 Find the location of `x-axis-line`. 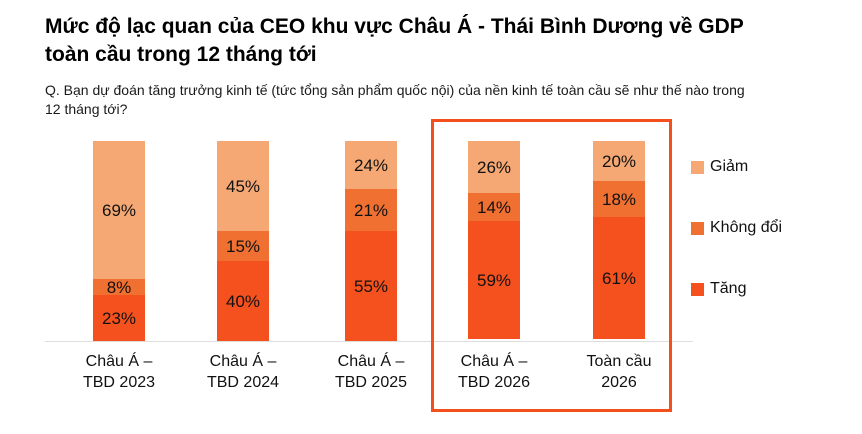

x-axis-line is located at coordinates (369, 341).